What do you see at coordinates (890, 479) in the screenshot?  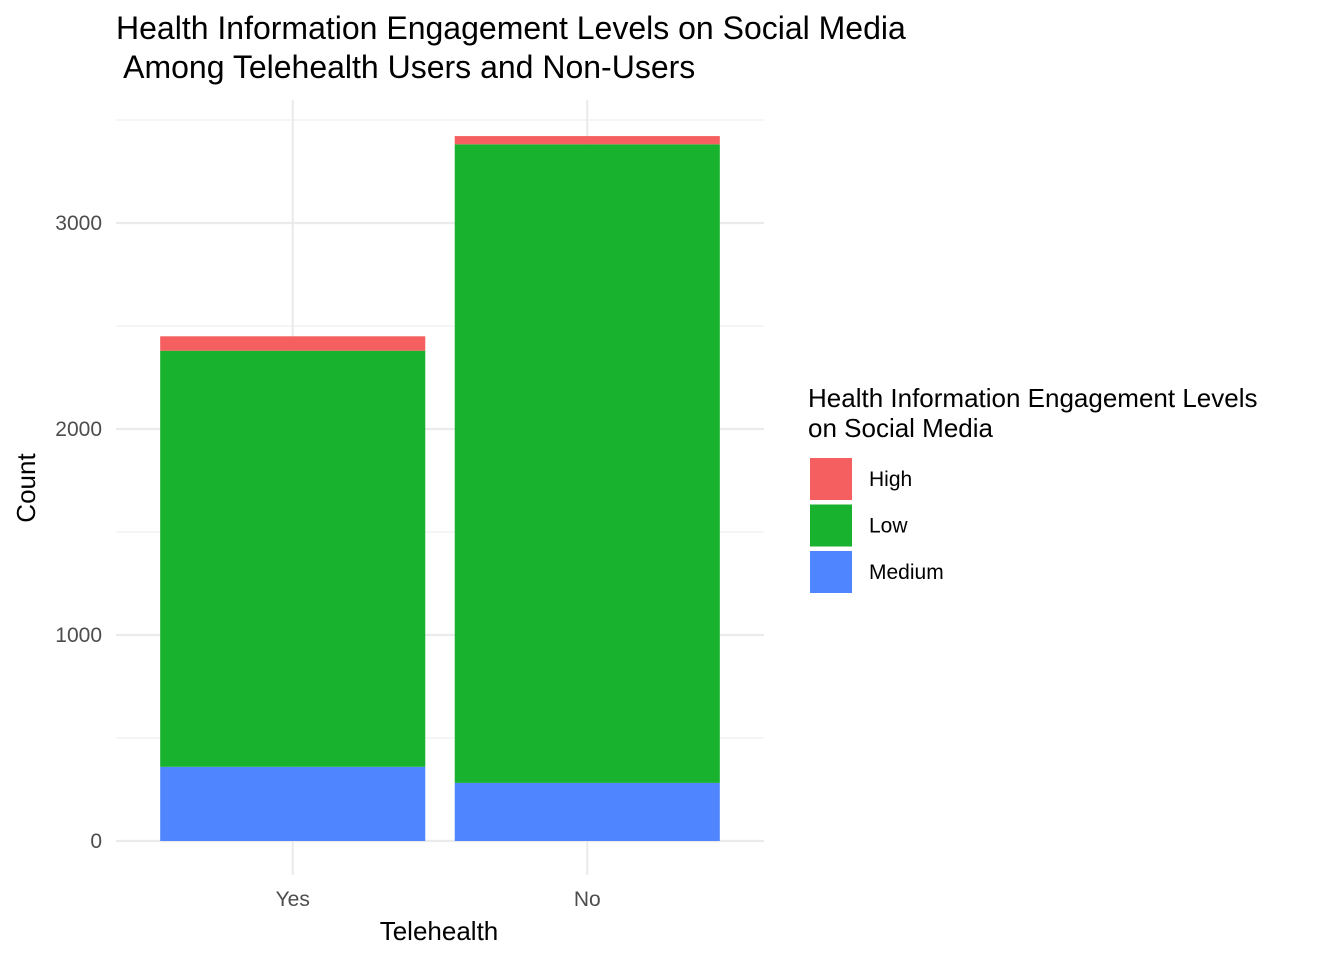 I see `legend-label-high: High` at bounding box center [890, 479].